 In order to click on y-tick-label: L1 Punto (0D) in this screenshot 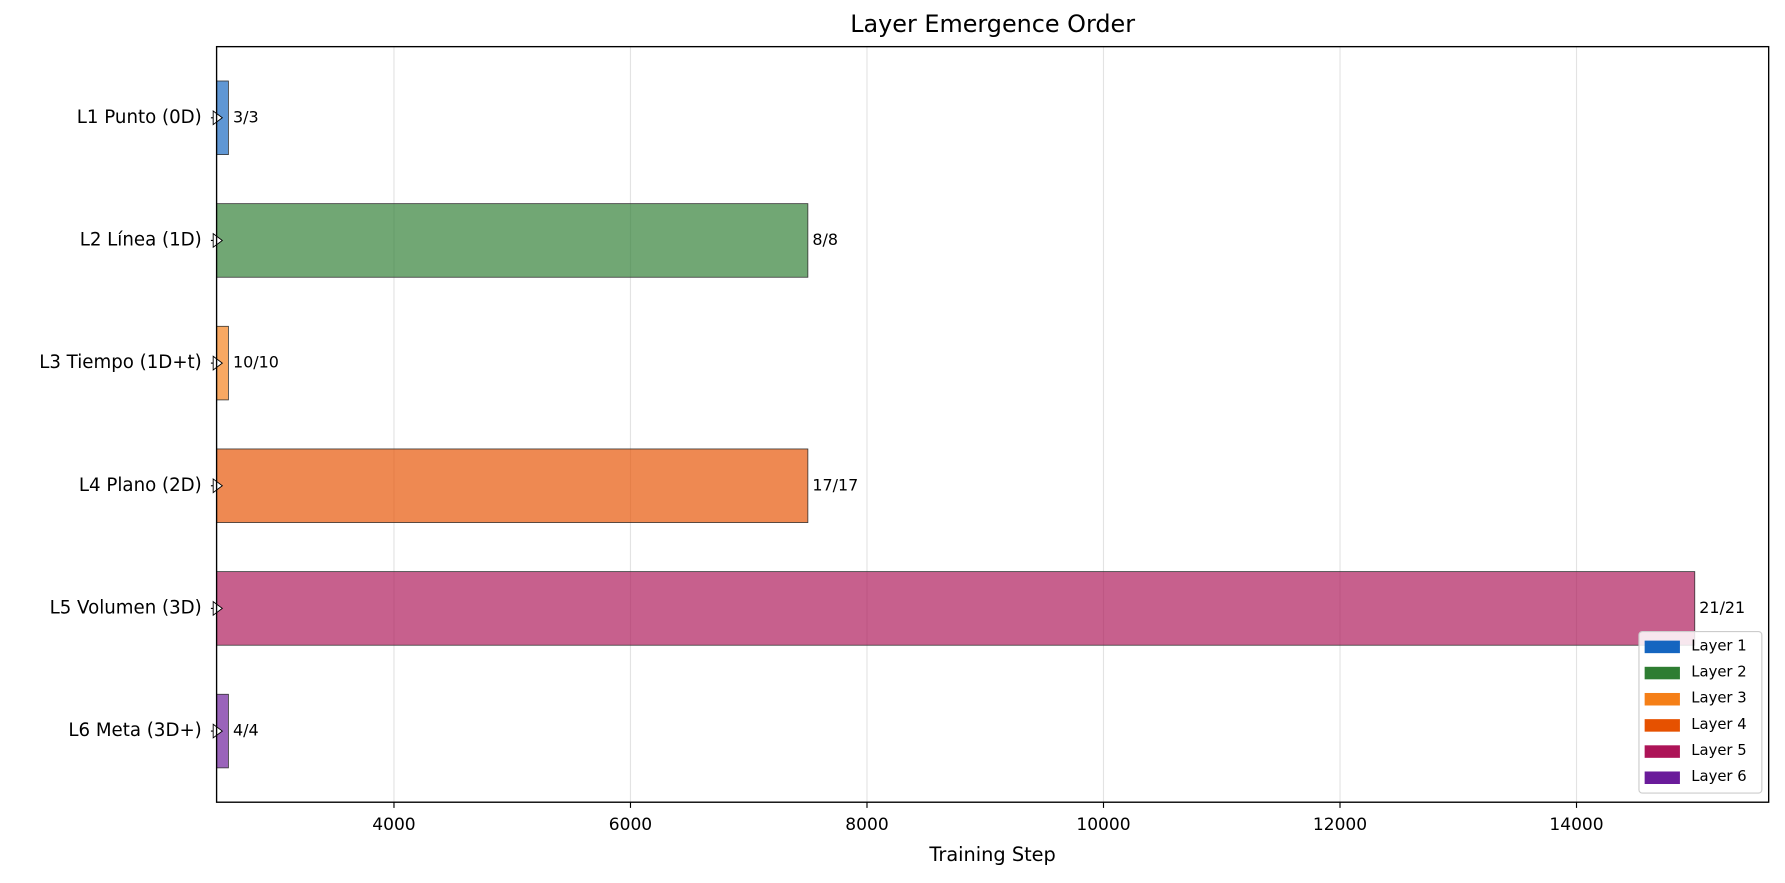, I will do `click(139, 117)`.